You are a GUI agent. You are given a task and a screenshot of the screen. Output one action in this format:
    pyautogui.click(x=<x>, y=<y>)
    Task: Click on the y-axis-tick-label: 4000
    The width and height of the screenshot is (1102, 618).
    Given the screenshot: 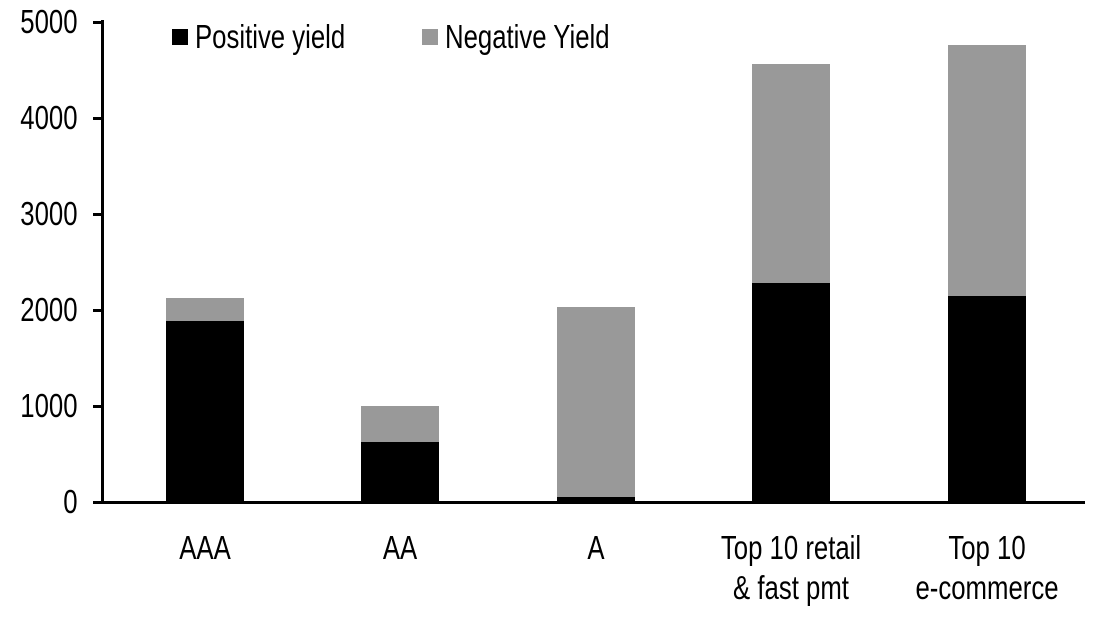 What is the action you would take?
    pyautogui.click(x=49, y=117)
    